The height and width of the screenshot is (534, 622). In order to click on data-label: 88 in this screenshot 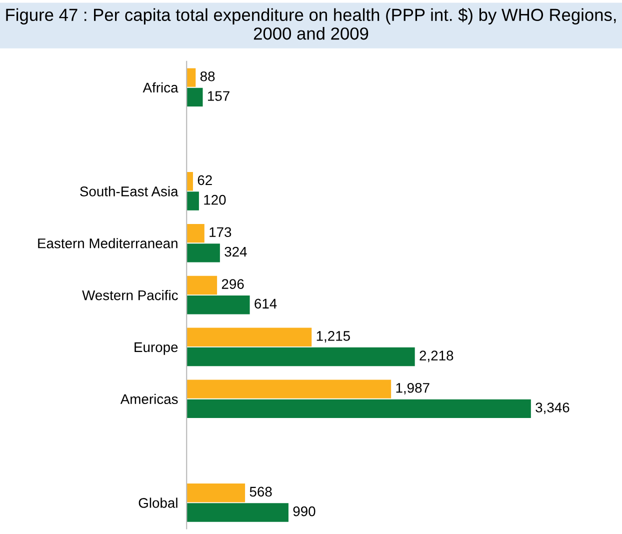, I will do `click(207, 76)`.